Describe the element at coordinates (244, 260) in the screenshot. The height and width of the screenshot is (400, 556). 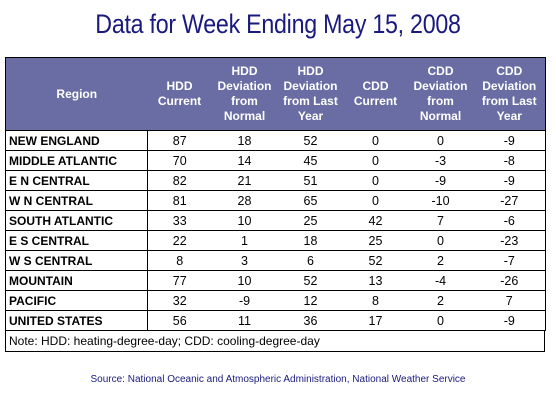
I see `value-cell: 3` at that location.